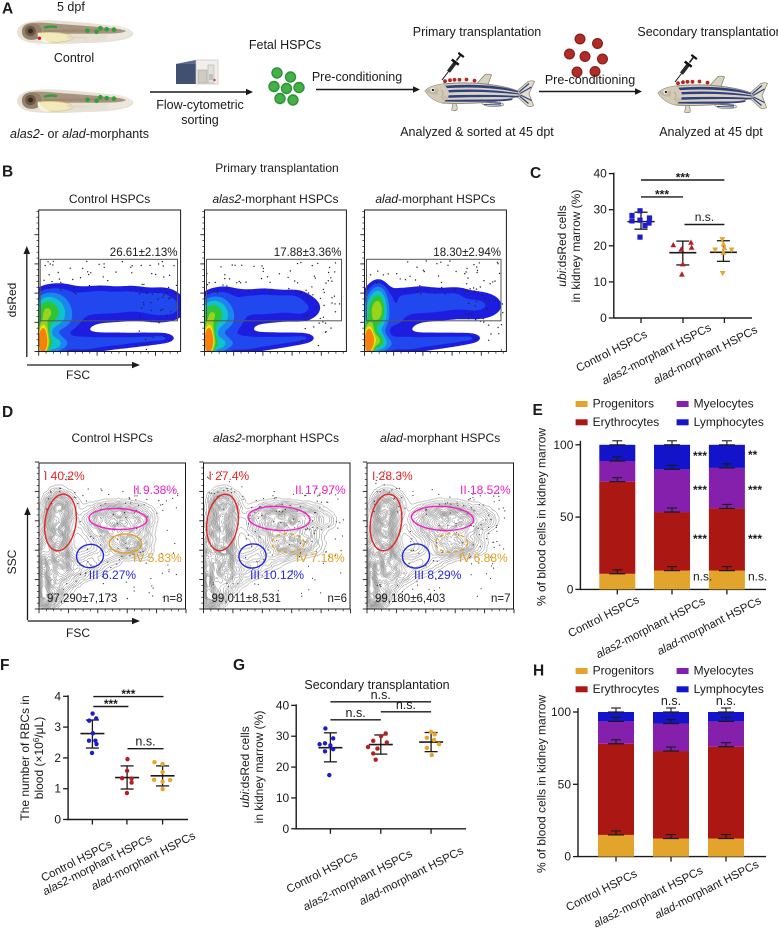  What do you see at coordinates (113, 575) in the screenshot?
I see `svg-text: III 6.27%` at bounding box center [113, 575].